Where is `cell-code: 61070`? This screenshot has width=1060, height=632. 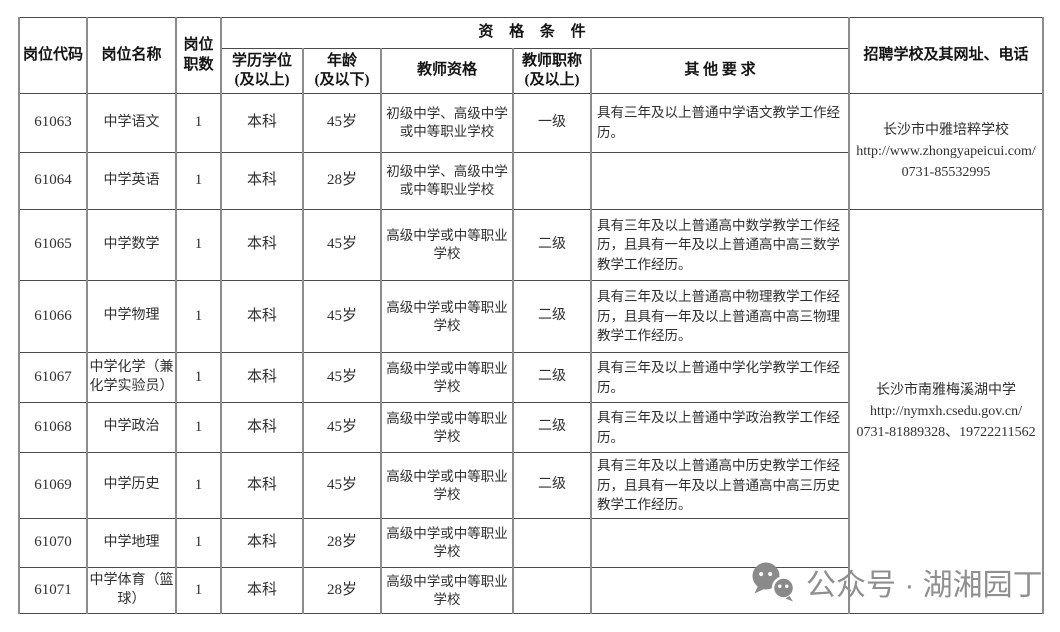 cell-code: 61070 is located at coordinates (53, 543).